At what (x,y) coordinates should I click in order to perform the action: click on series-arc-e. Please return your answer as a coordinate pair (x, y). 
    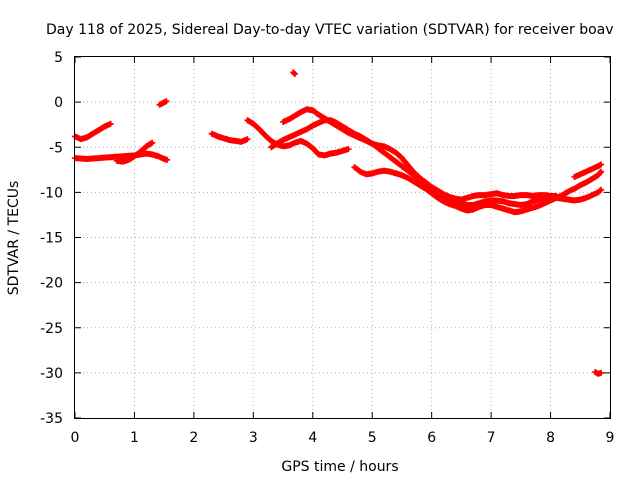
    Looking at the image, I should click on (229, 137).